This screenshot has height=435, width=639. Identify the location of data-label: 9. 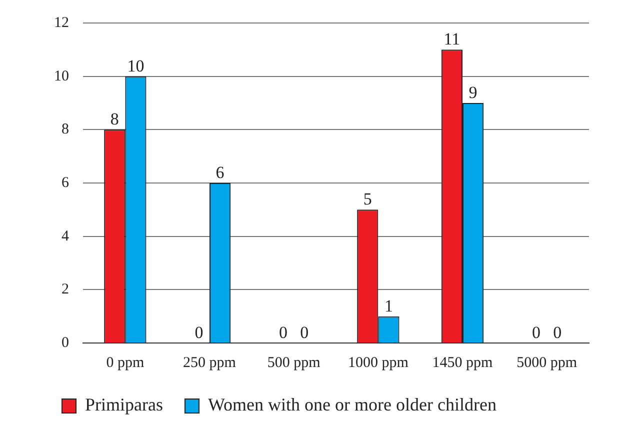
(473, 92).